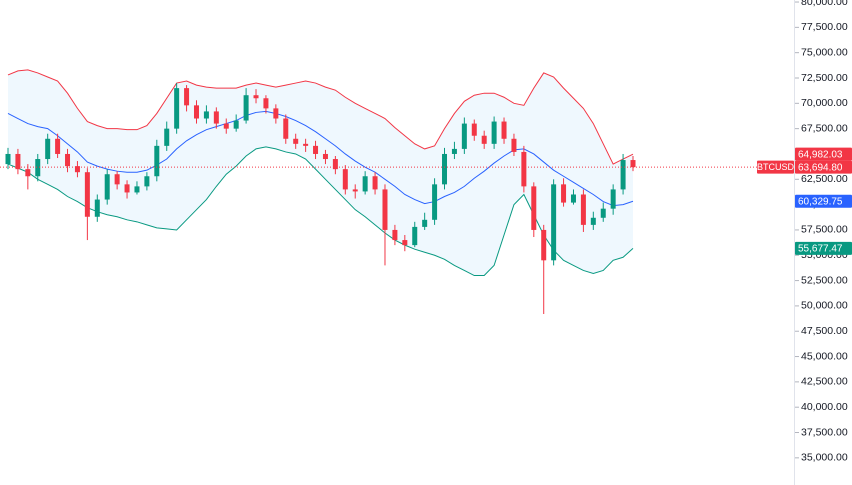  Describe the element at coordinates (824, 52) in the screenshot. I see `y-tick-label: 75,000.00` at that location.